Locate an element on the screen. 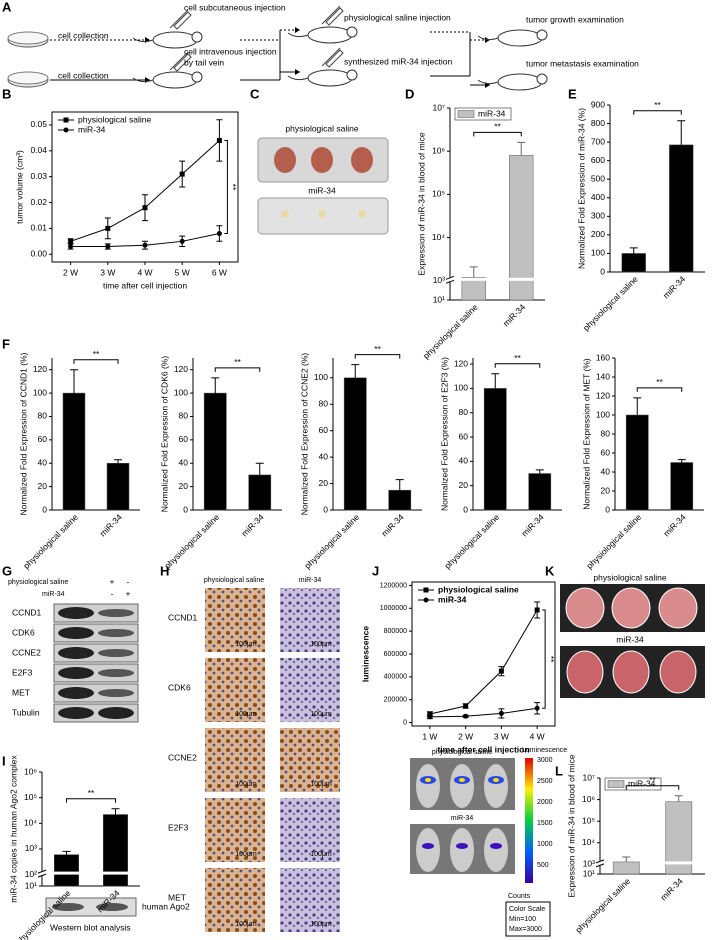 The width and height of the screenshot is (714, 940). panel-letter: G is located at coordinates (7, 570).